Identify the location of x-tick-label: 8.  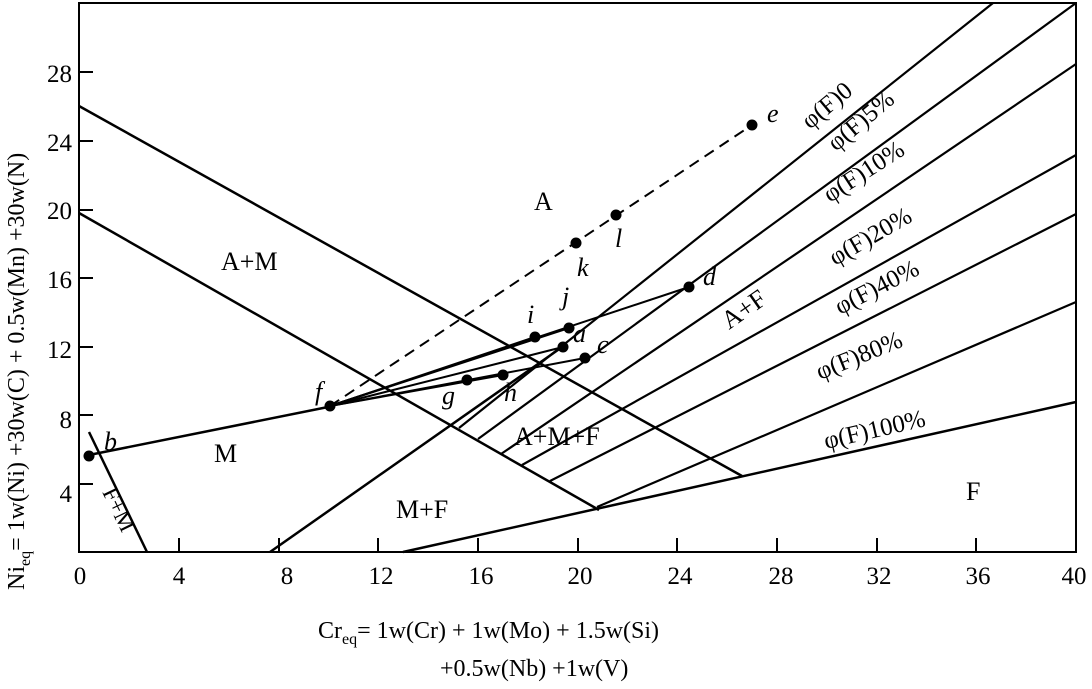
(287, 576).